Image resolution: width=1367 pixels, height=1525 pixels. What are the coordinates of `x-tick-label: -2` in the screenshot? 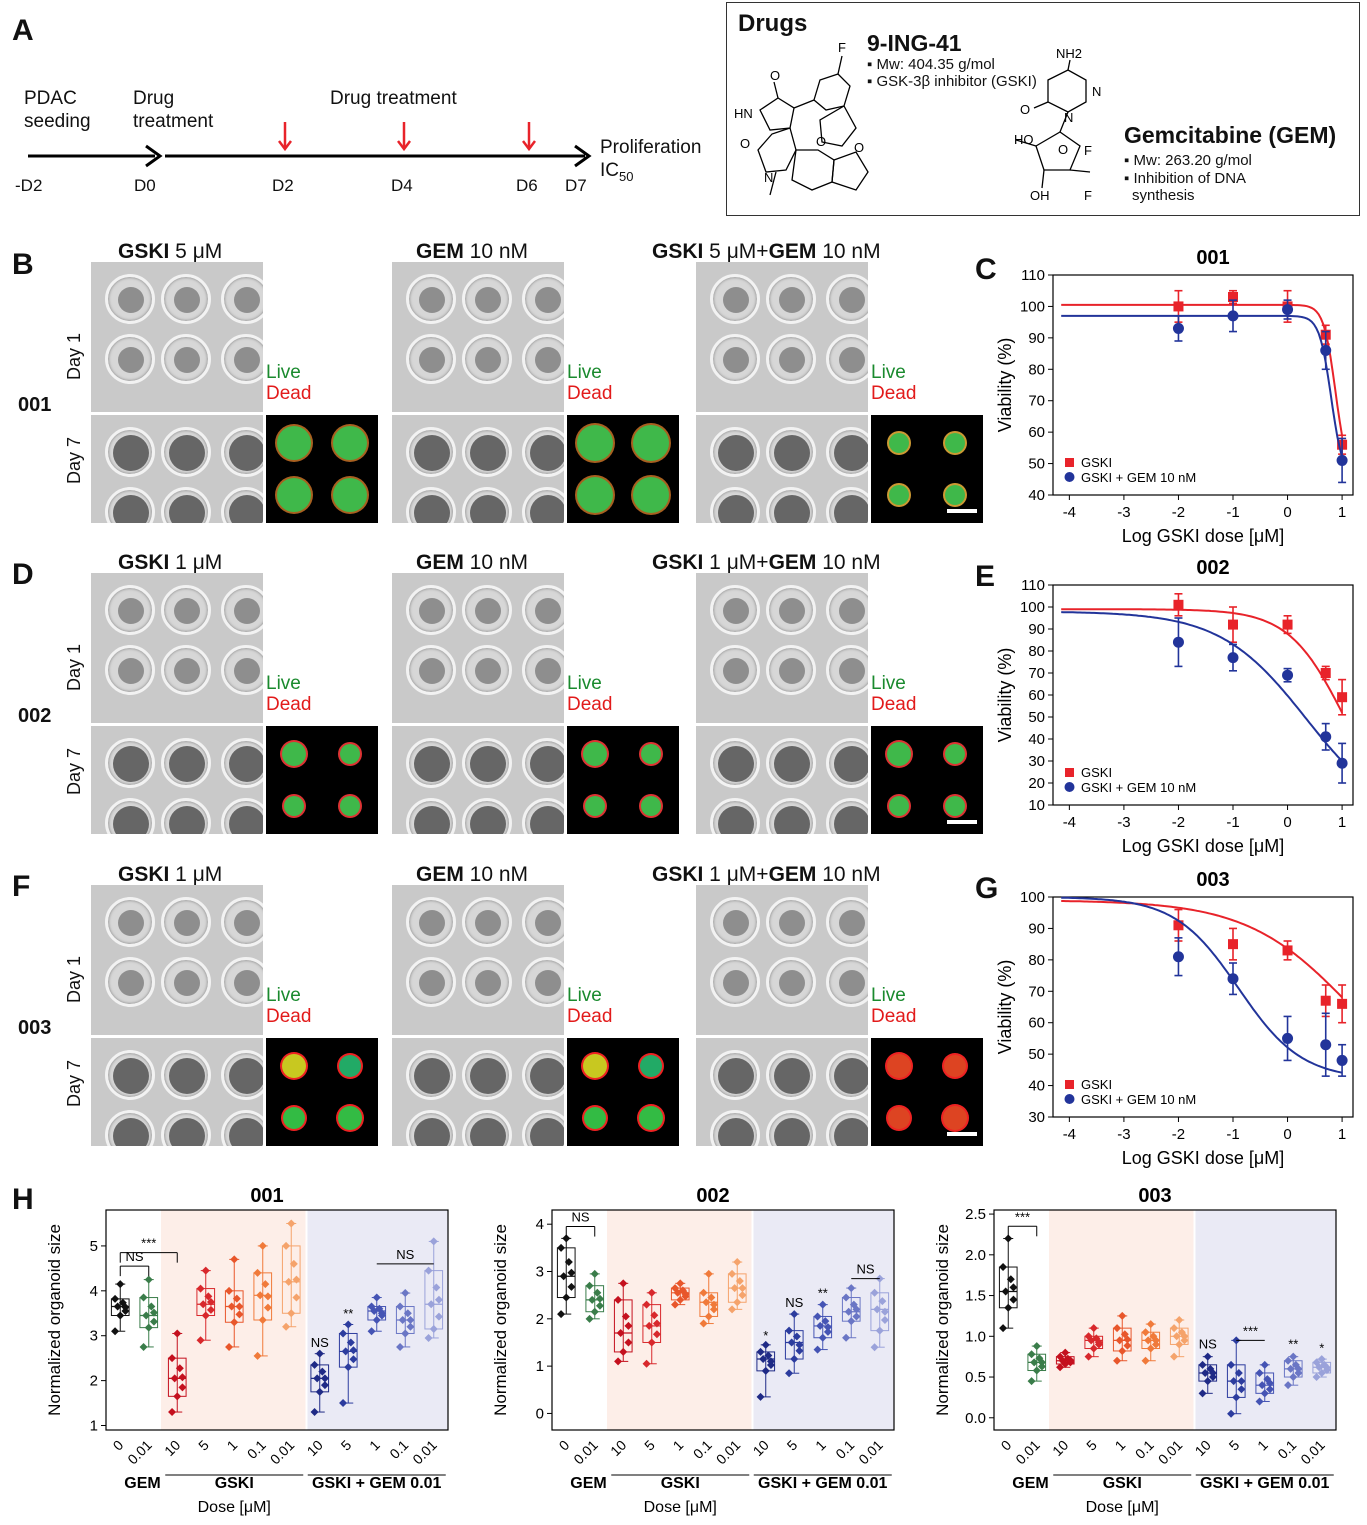 It's located at (1178, 822).